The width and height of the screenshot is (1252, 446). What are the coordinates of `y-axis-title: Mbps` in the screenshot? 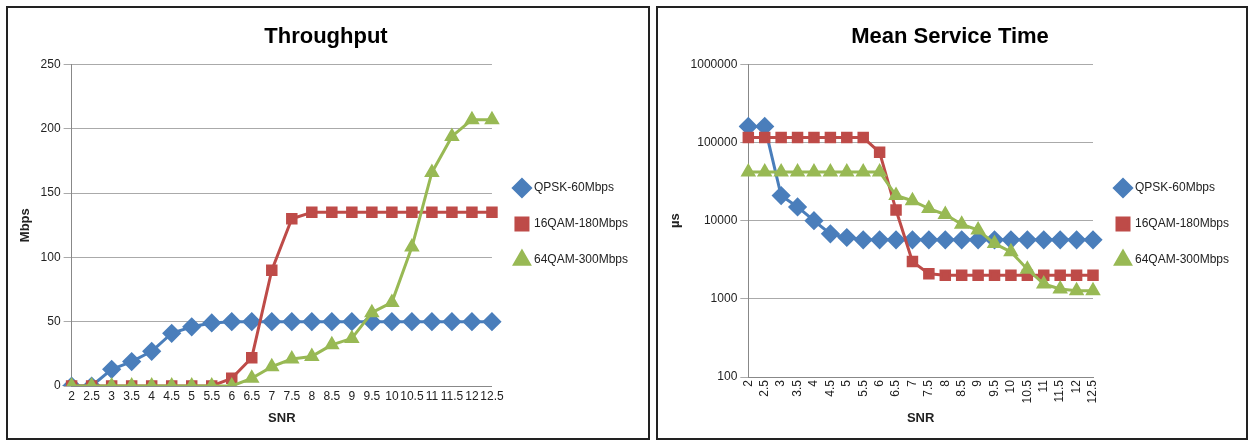 It's located at (25, 225).